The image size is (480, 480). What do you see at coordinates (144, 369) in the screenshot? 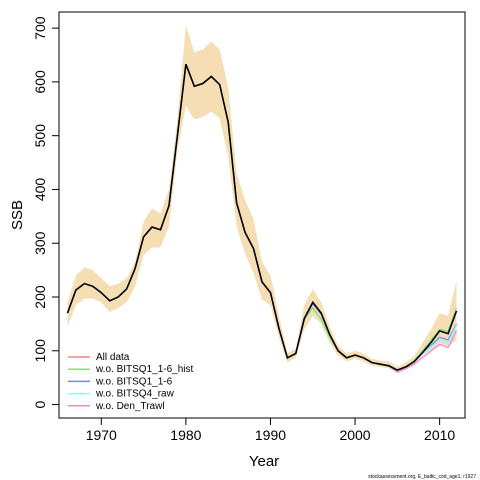
I see `legend-label: w.o. BITSQ1_1-6_hist` at bounding box center [144, 369].